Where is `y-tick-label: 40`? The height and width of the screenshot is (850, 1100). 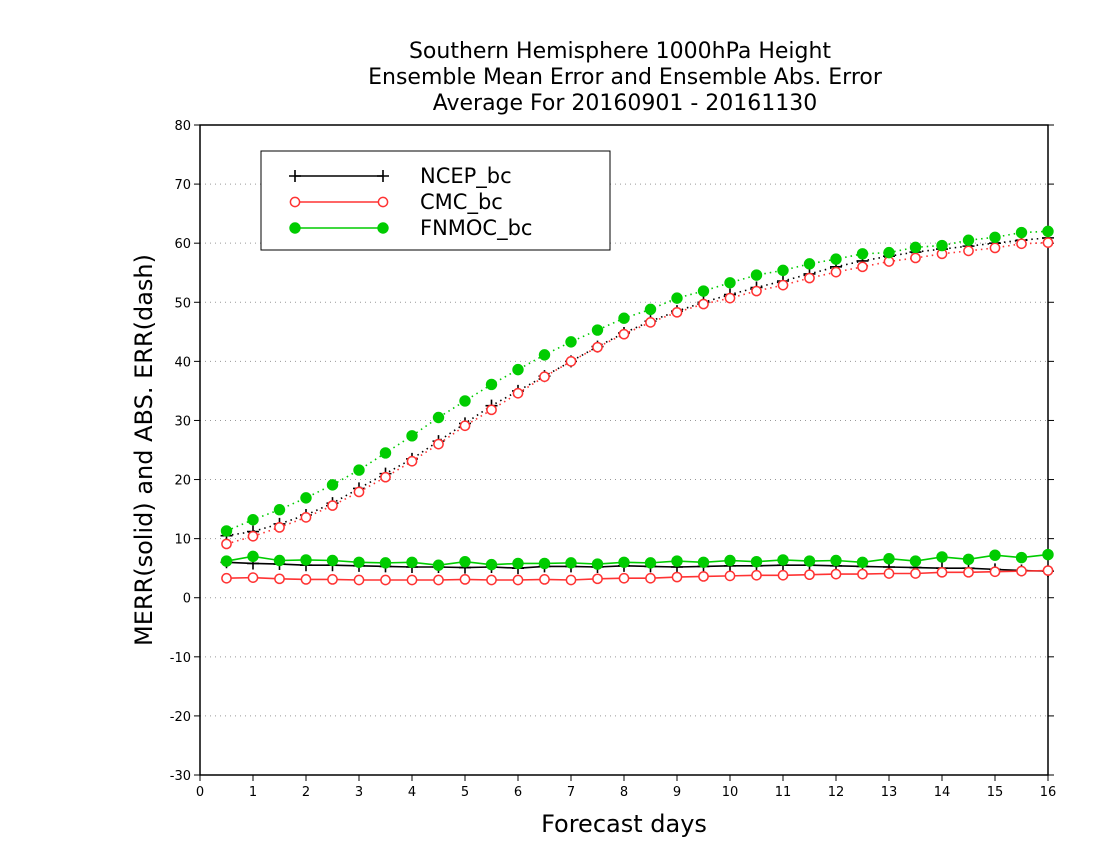
y-tick-label: 40 is located at coordinates (182, 362).